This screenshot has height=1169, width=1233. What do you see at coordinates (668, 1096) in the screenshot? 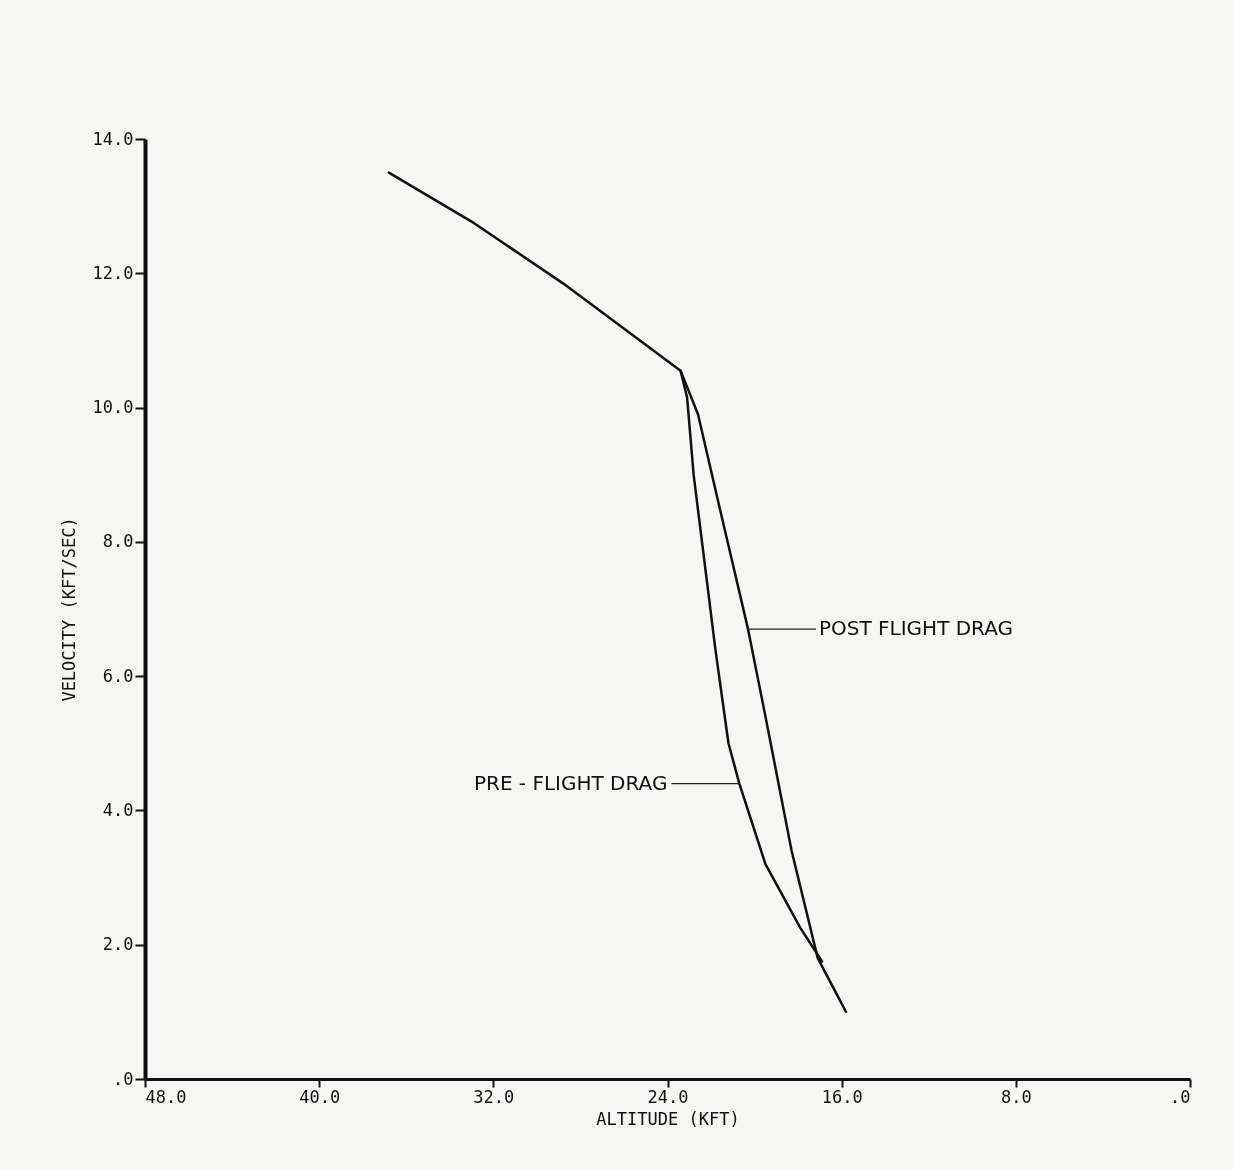
I see `x-tick-label: 24.0` at bounding box center [668, 1096].